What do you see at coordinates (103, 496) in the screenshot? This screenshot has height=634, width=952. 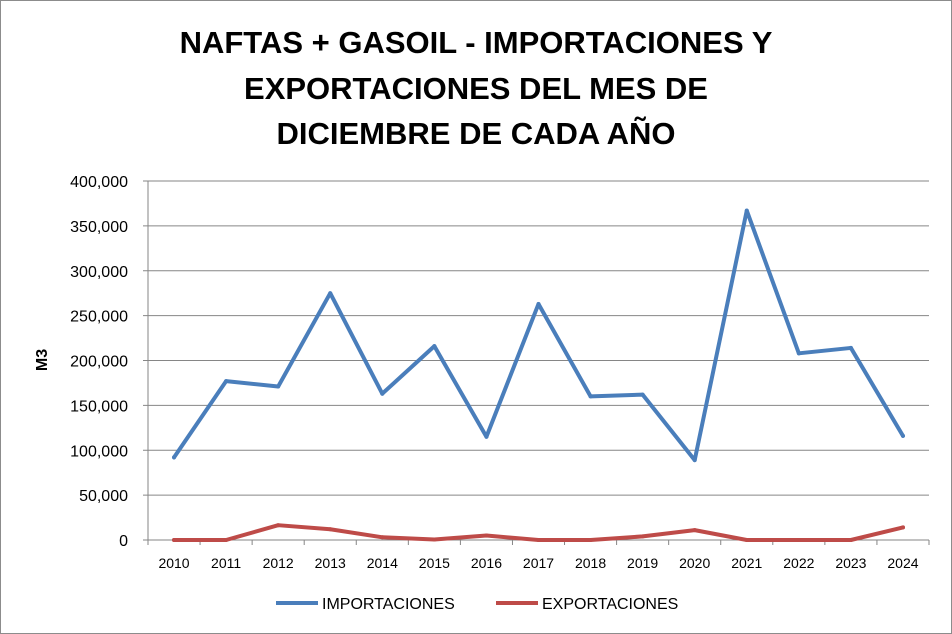 I see `y-tick-label: 50,000` at bounding box center [103, 496].